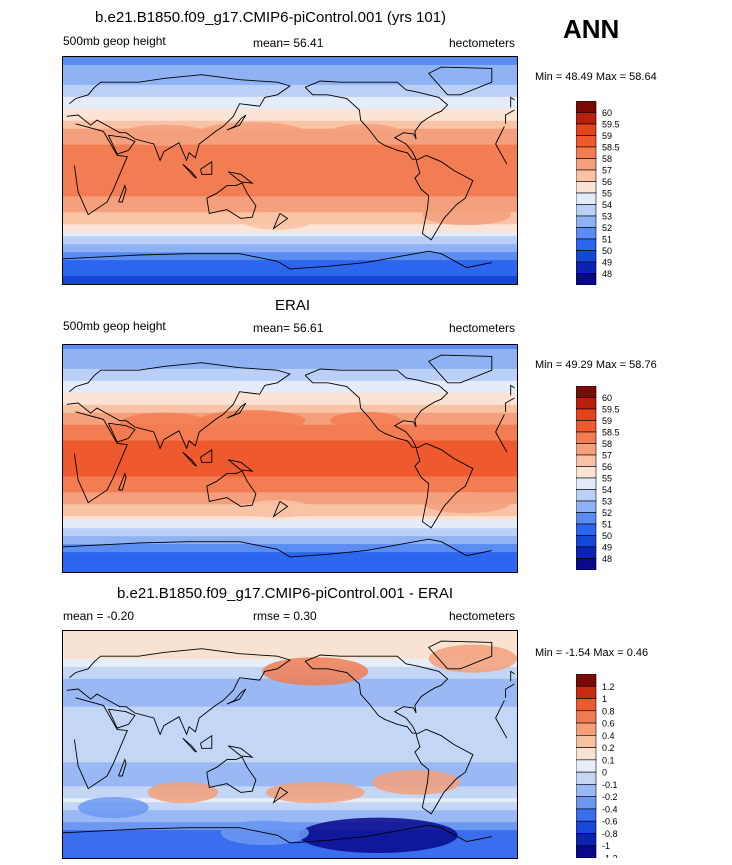 The image size is (732, 865). I want to click on panel-minmax-label: Min = 49.29 Max = 58.76, so click(596, 365).